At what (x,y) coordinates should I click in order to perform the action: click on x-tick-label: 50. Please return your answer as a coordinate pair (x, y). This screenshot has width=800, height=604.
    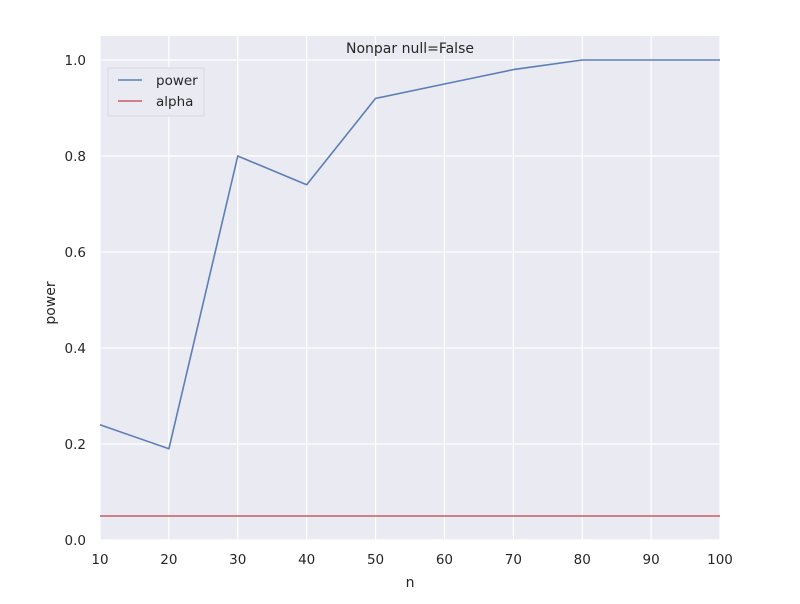
    Looking at the image, I should click on (375, 560).